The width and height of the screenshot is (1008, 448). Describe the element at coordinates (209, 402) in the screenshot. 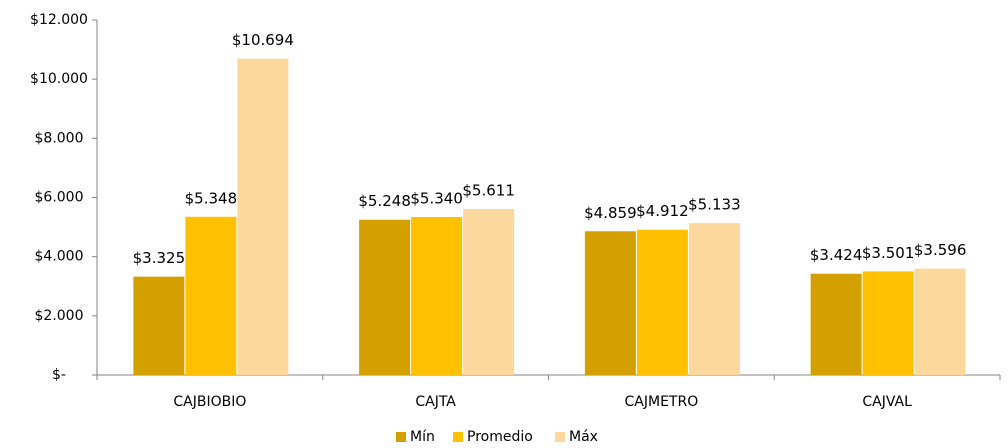

I see `x-tick-label: CAJBIOBIO` at that location.